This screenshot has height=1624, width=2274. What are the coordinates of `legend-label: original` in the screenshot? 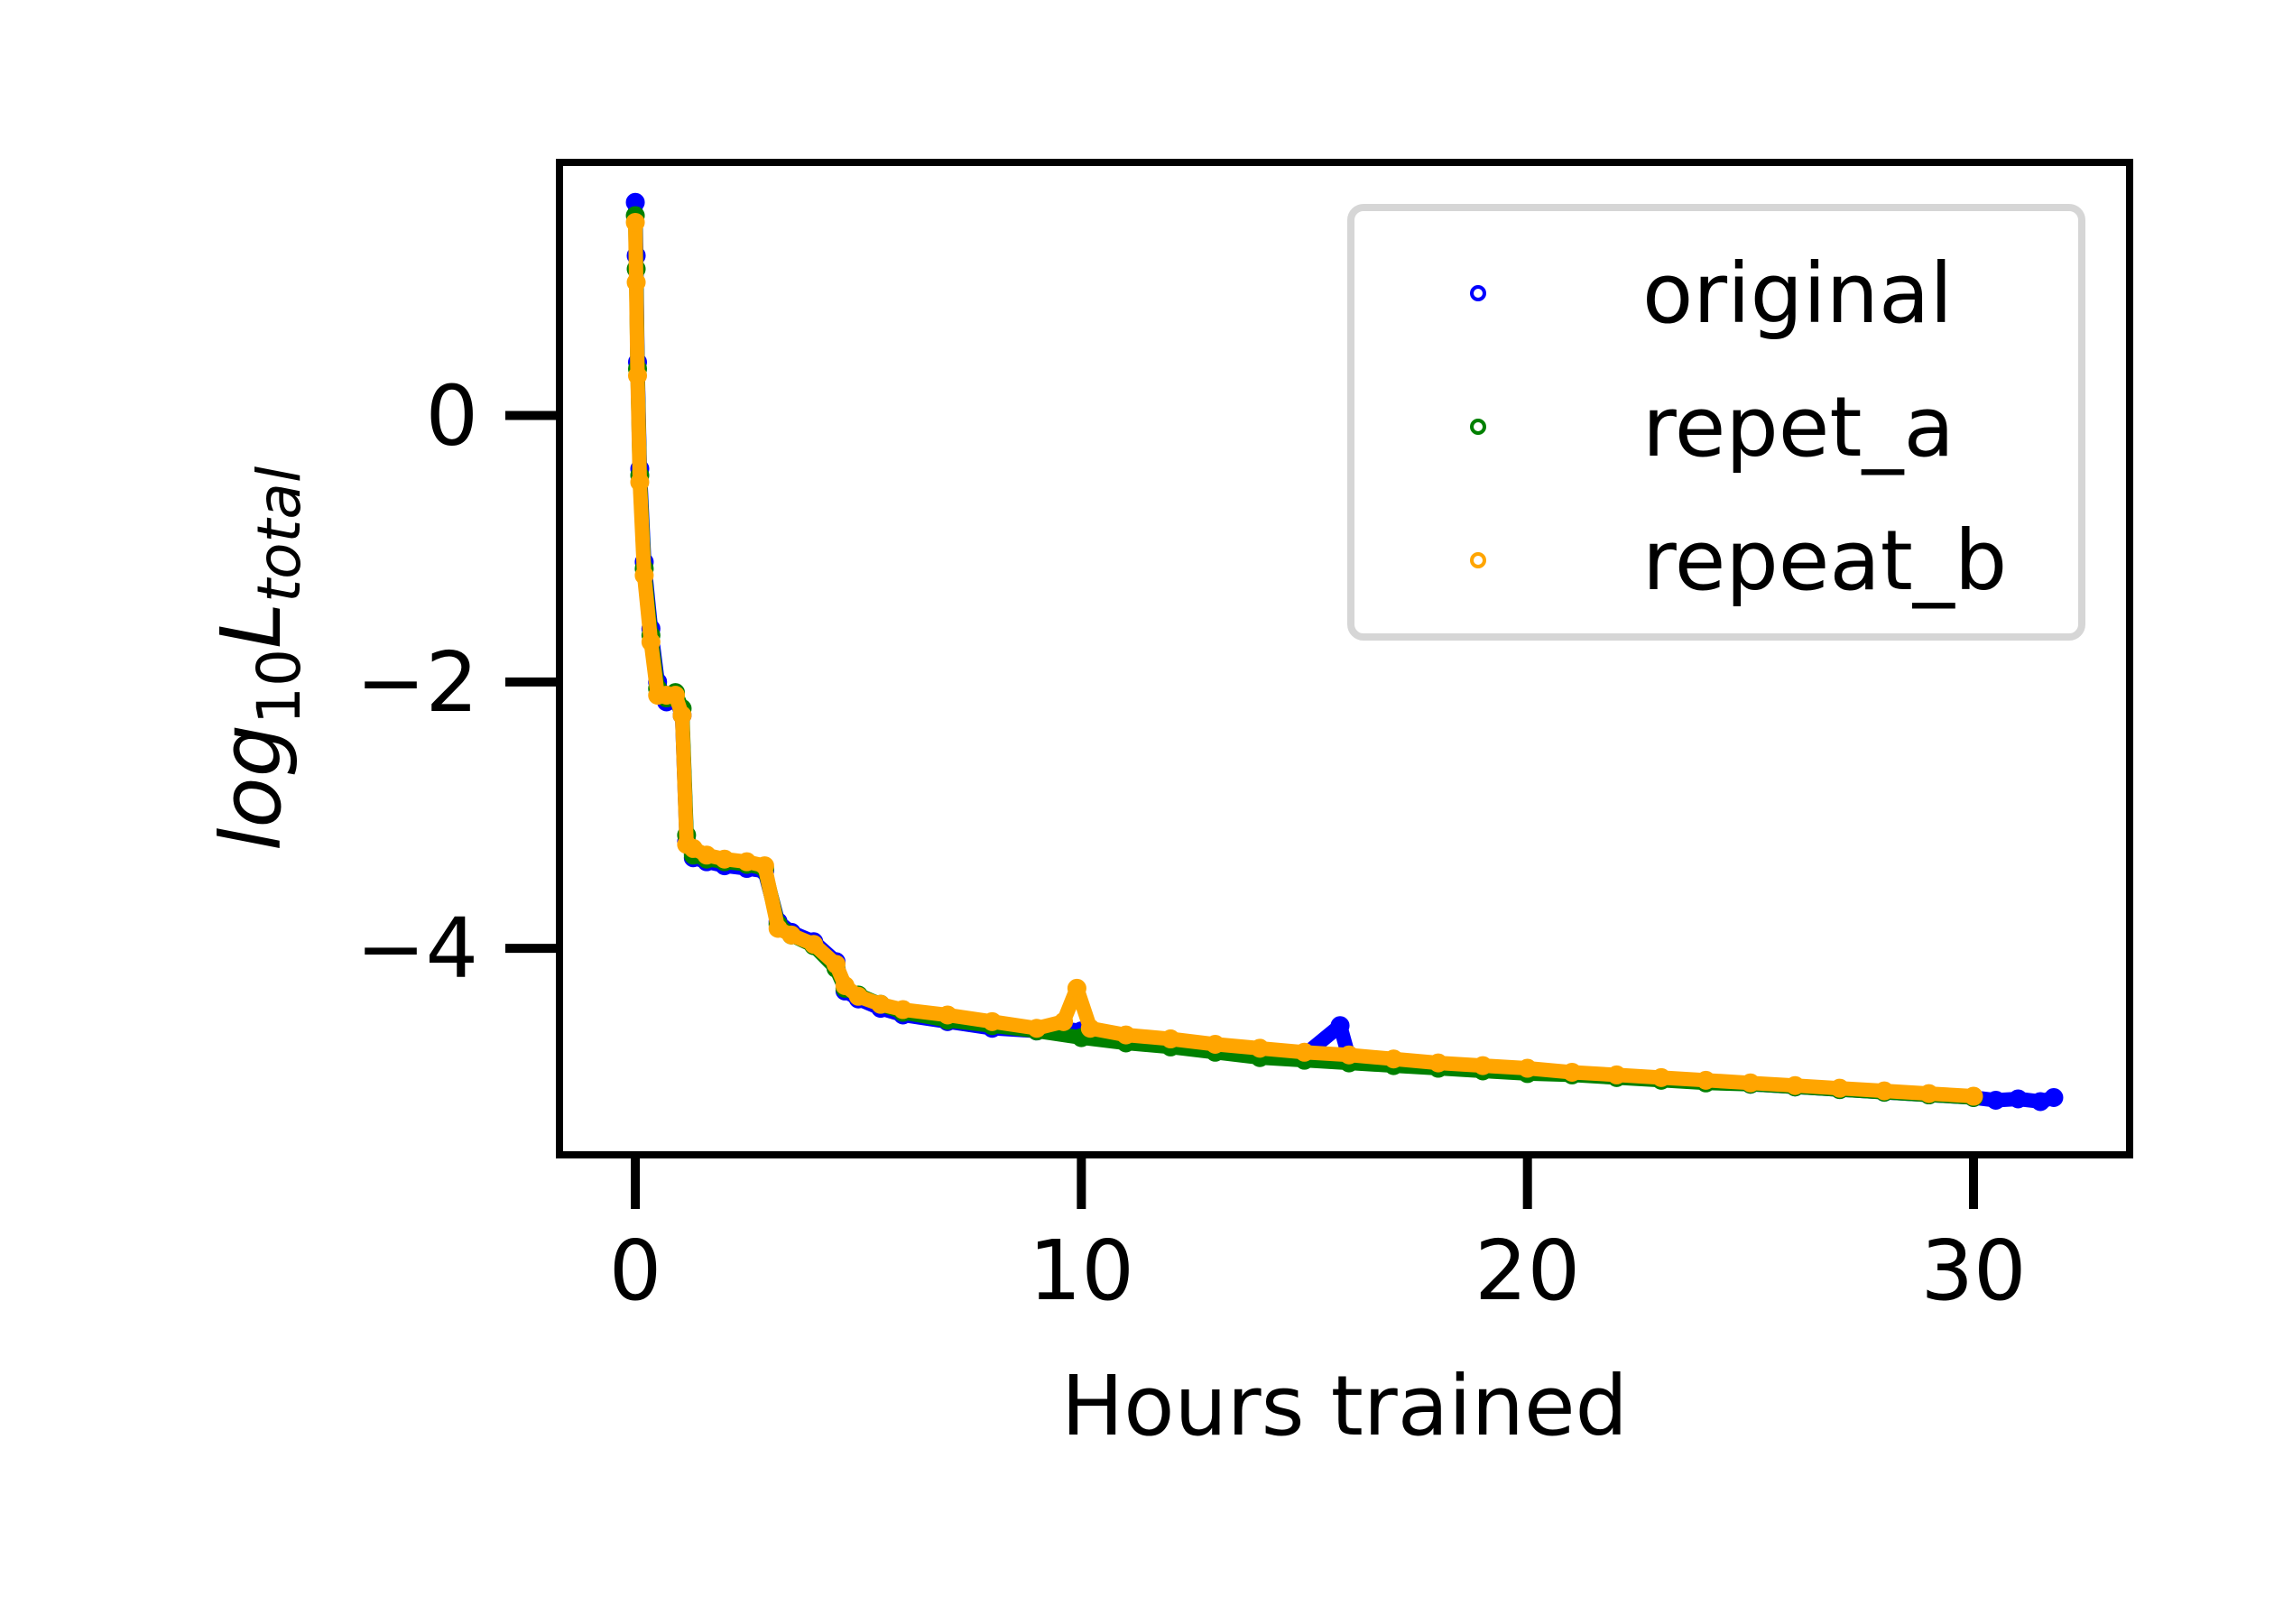 It's located at (1798, 294).